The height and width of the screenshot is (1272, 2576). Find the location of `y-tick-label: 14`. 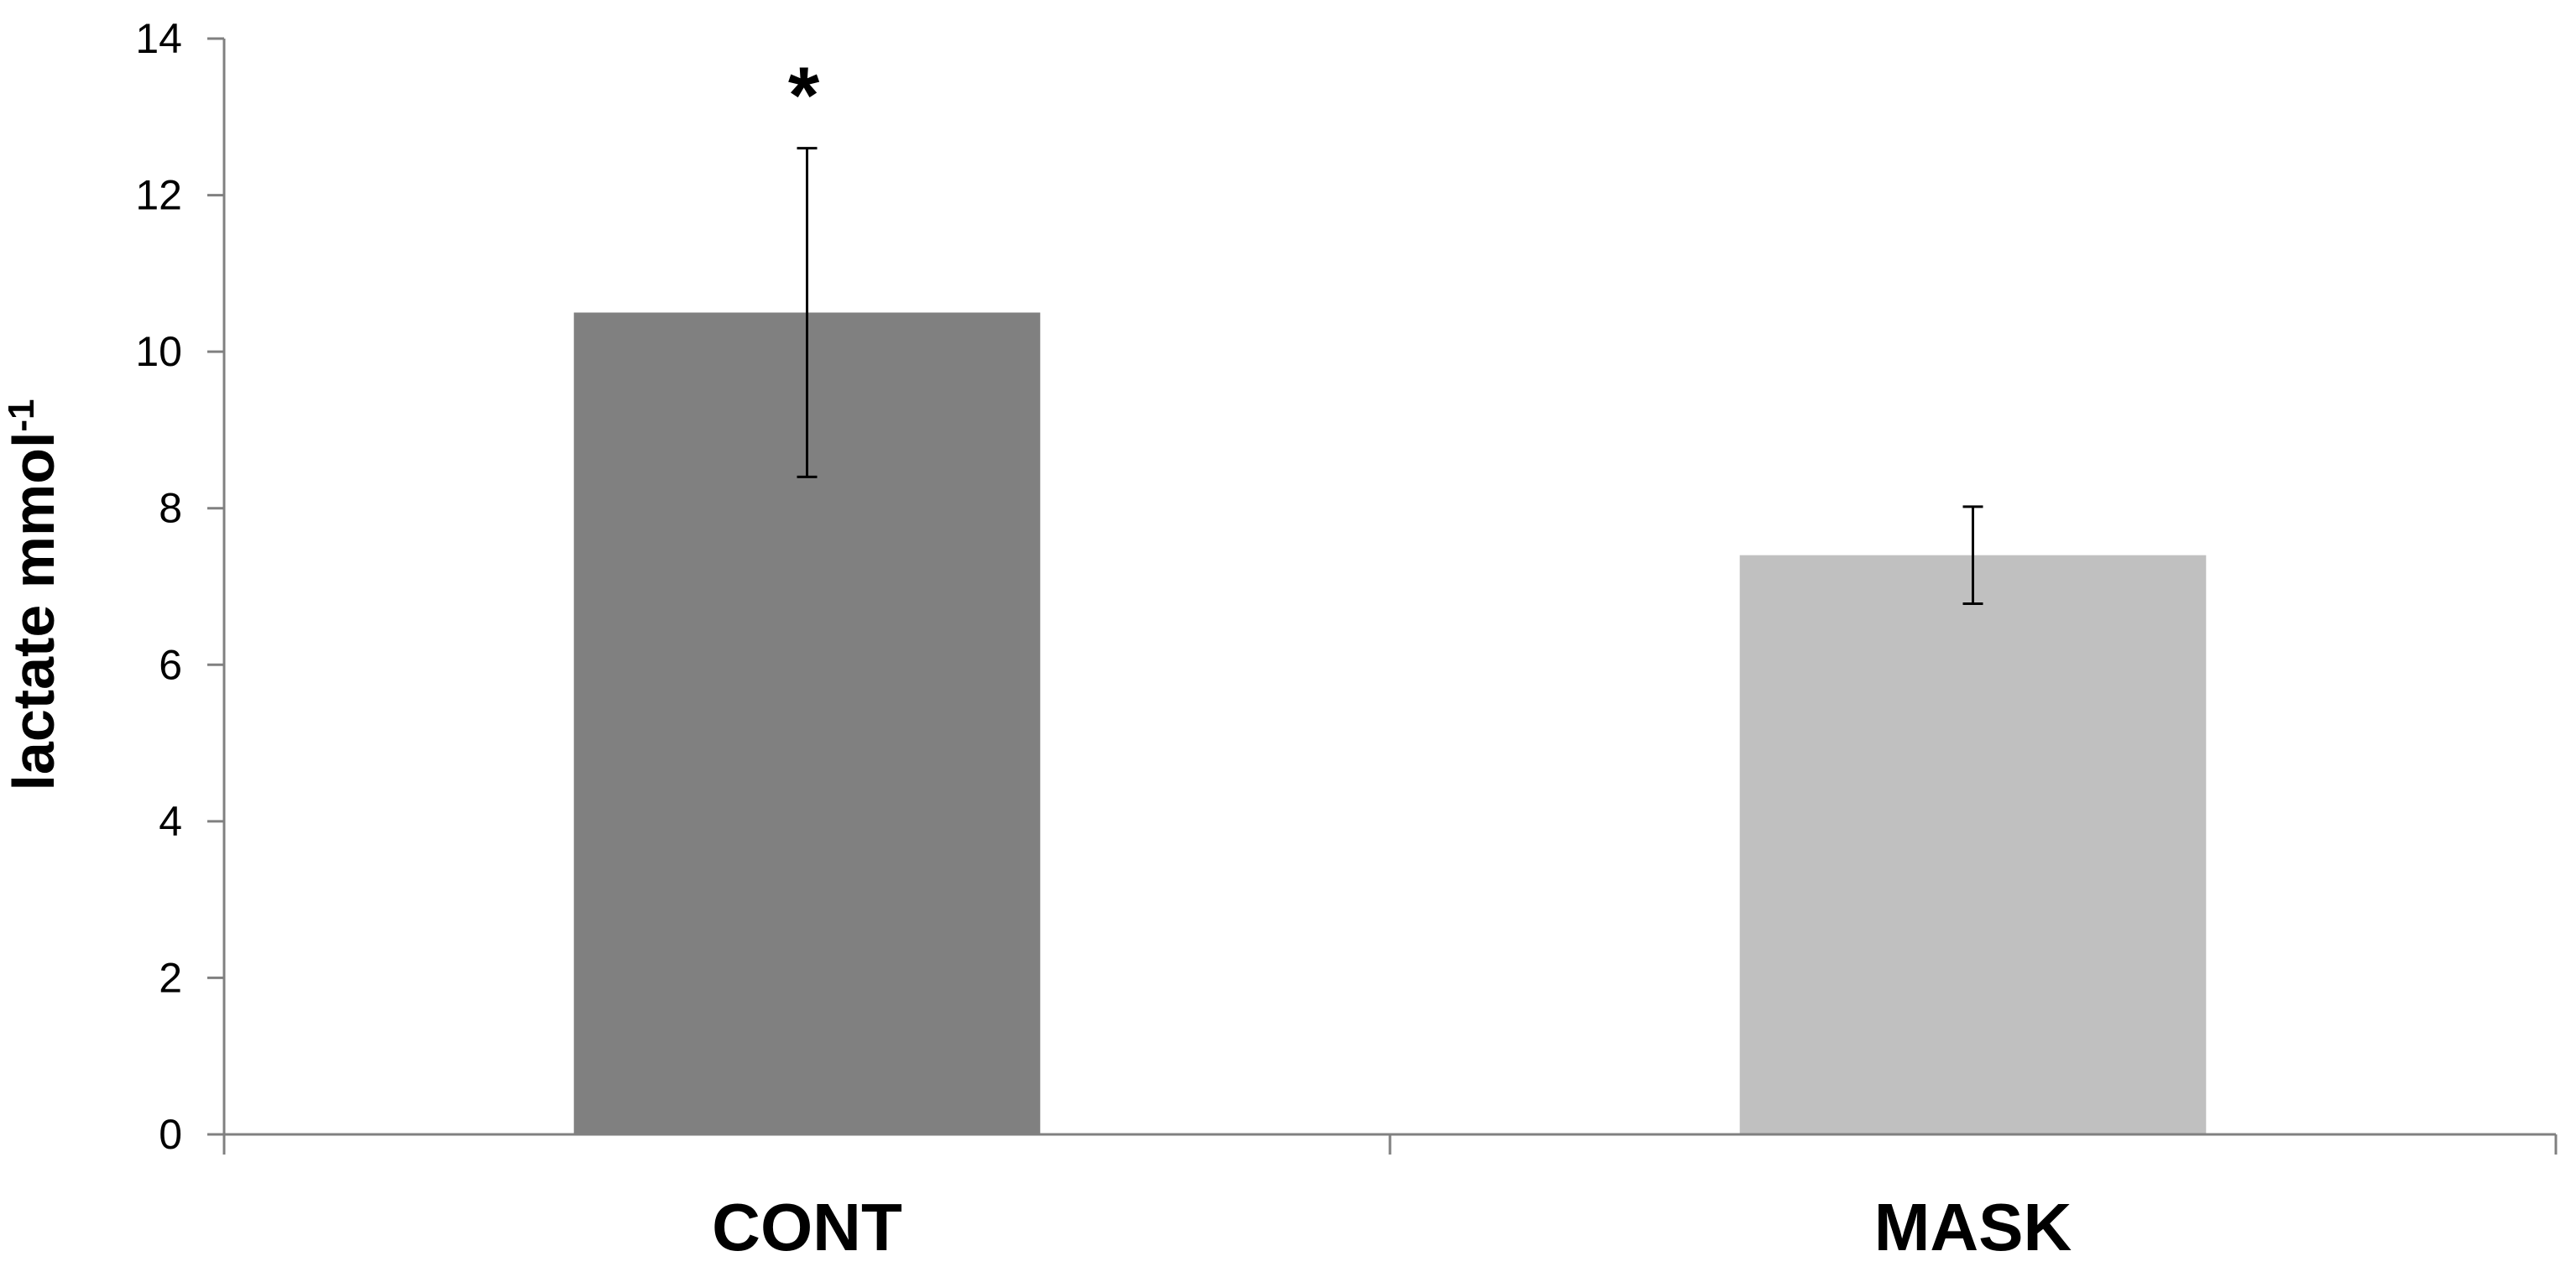

y-tick-label: 14 is located at coordinates (158, 38).